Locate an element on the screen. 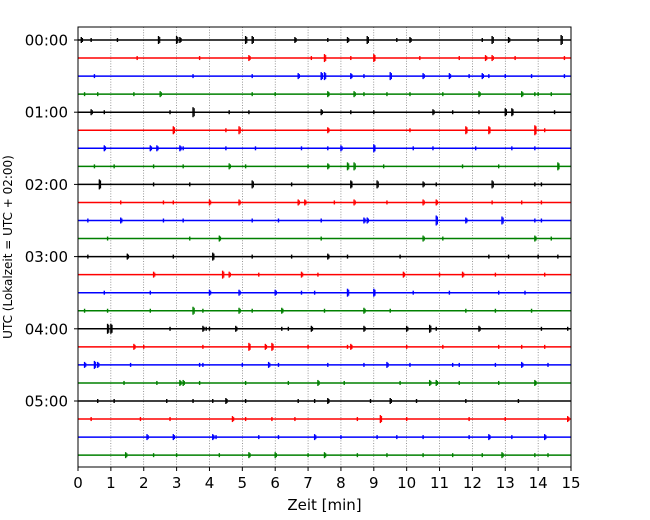 The height and width of the screenshot is (520, 650). x-tick-label: 11 is located at coordinates (439, 483).